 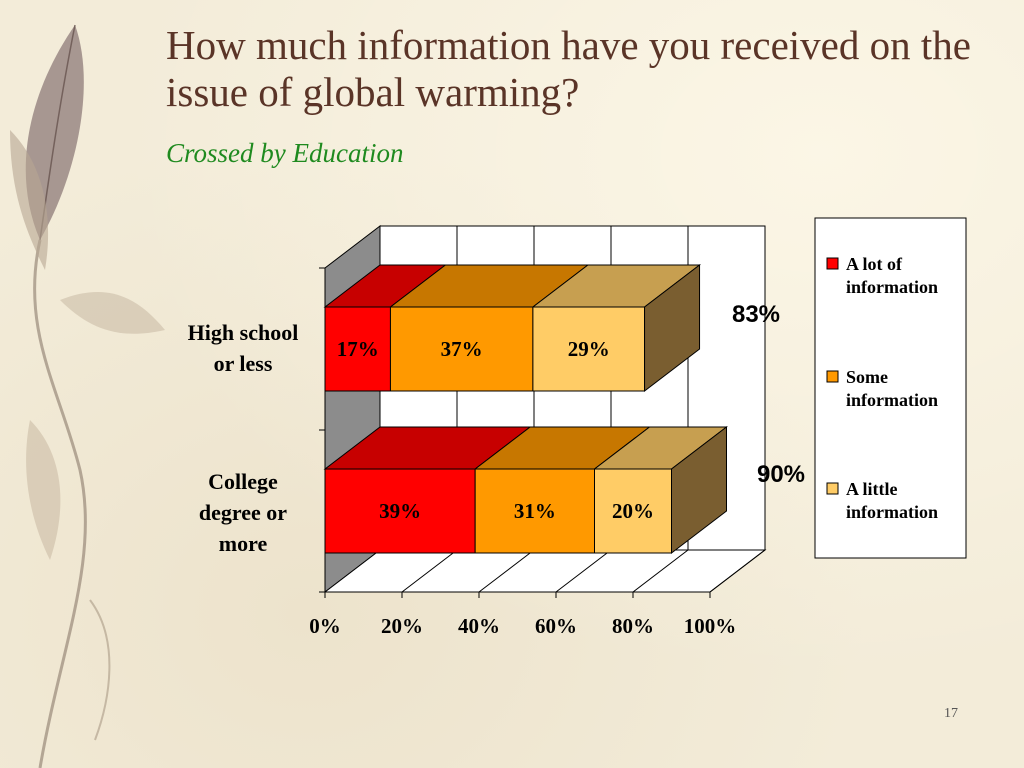 I want to click on x-tick-label: 100%, so click(x=710, y=626).